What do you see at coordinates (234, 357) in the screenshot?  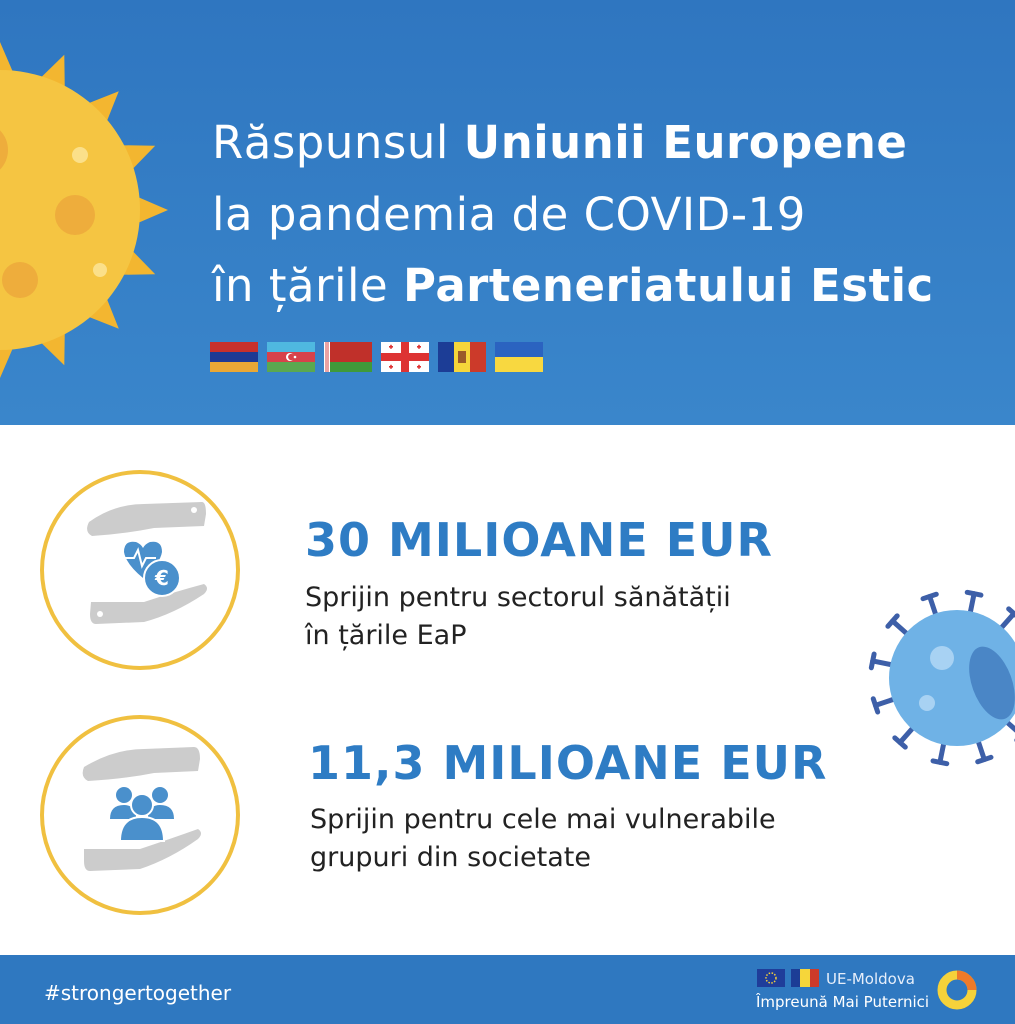 I see `flag-armenia-icon` at bounding box center [234, 357].